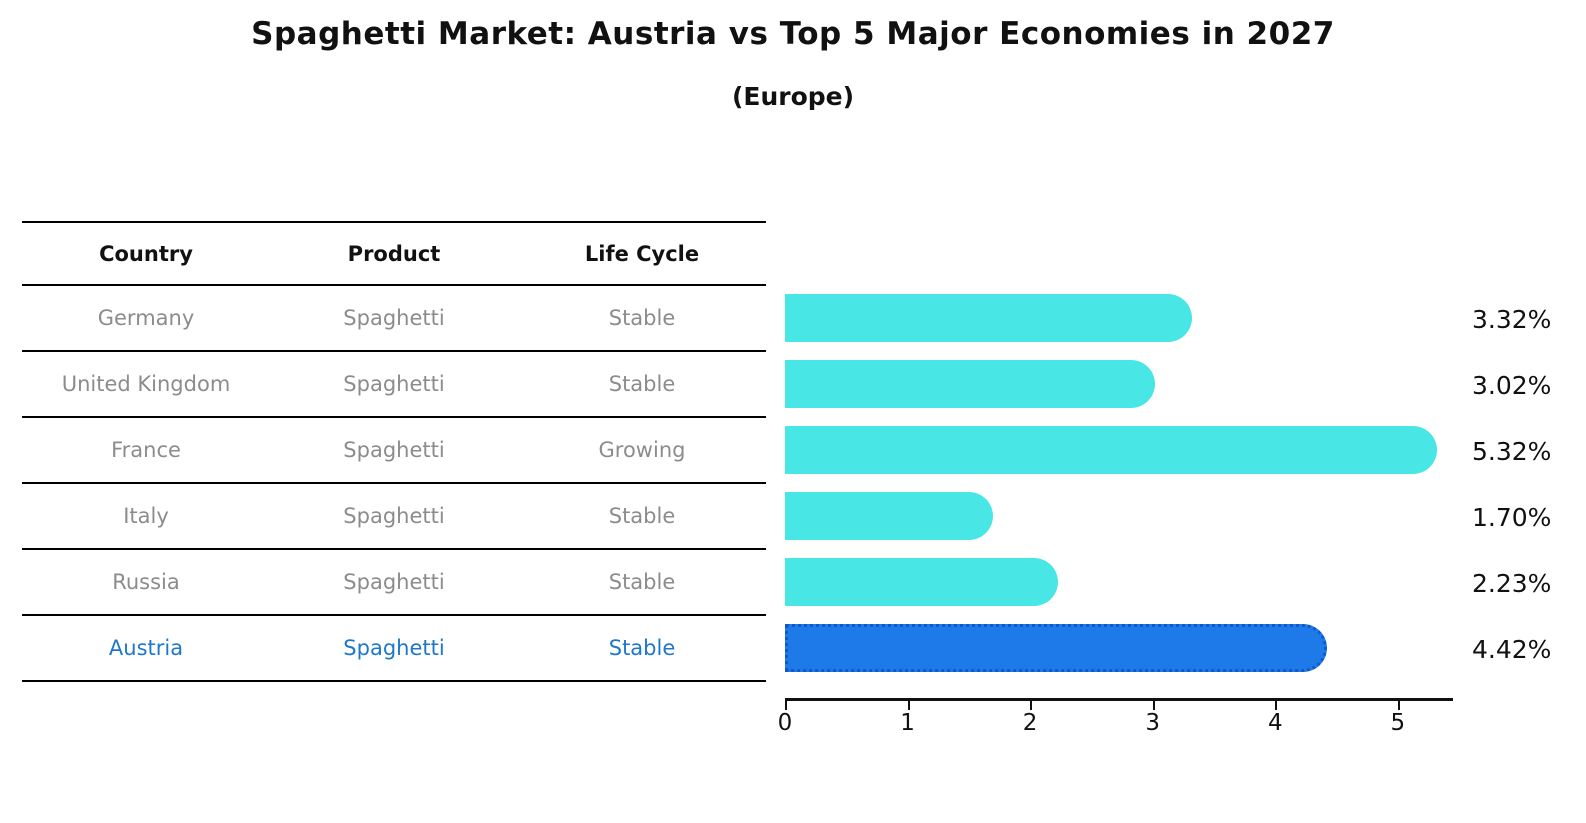  Describe the element at coordinates (793, 96) in the screenshot. I see `chart-subtitle: (Europe)` at that location.